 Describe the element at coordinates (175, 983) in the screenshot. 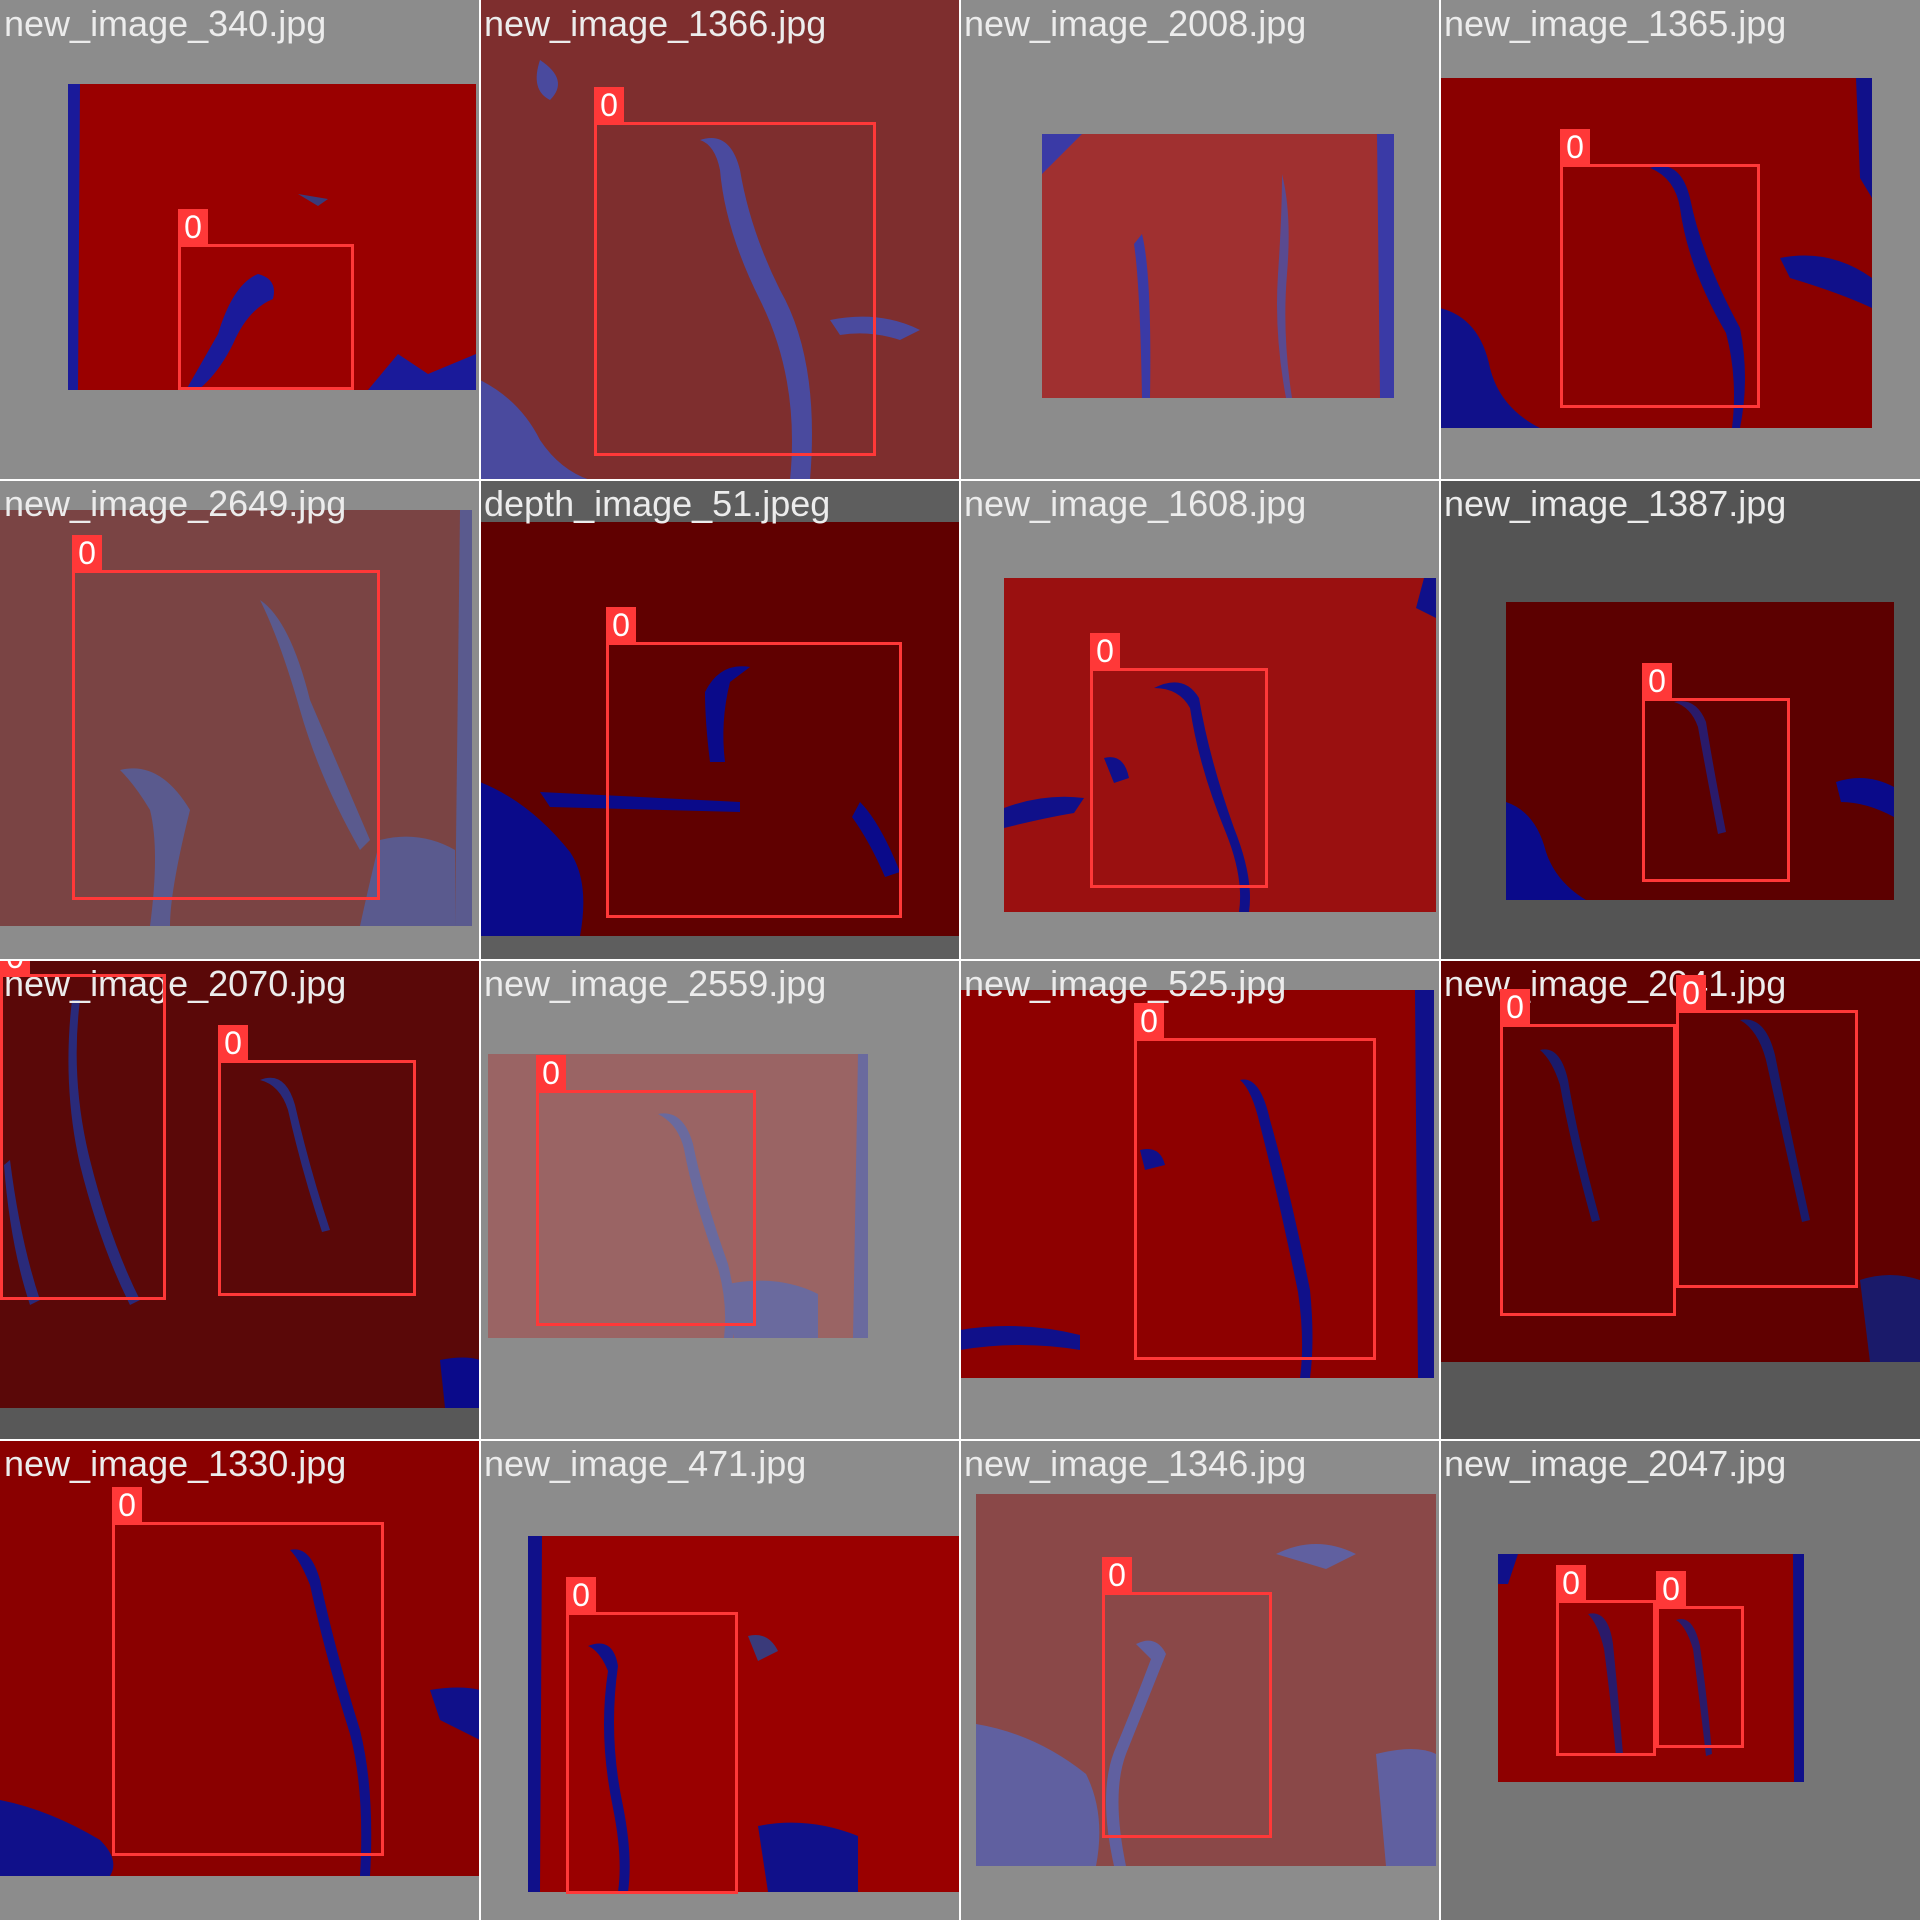

I see `tile-filename: new_image_2070.jpg` at that location.